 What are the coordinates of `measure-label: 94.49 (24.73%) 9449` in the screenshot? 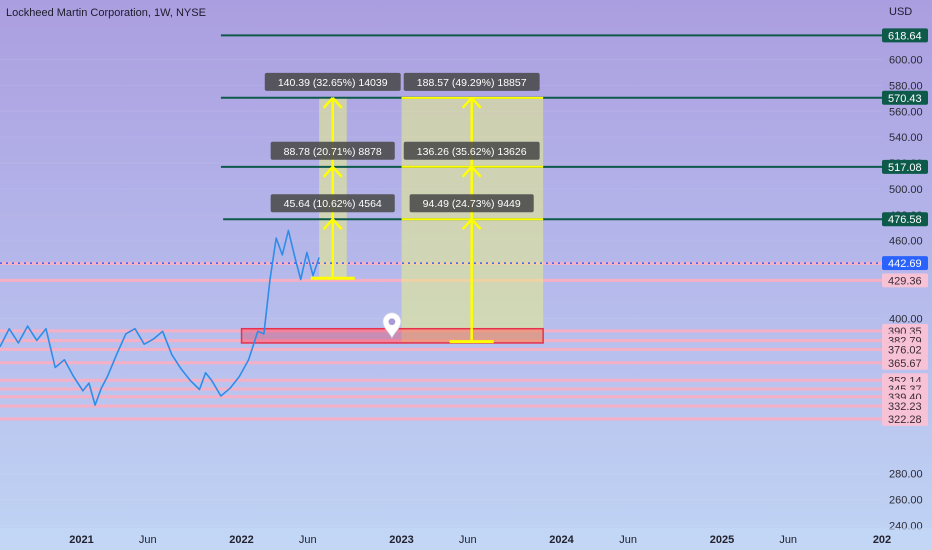 It's located at (472, 204).